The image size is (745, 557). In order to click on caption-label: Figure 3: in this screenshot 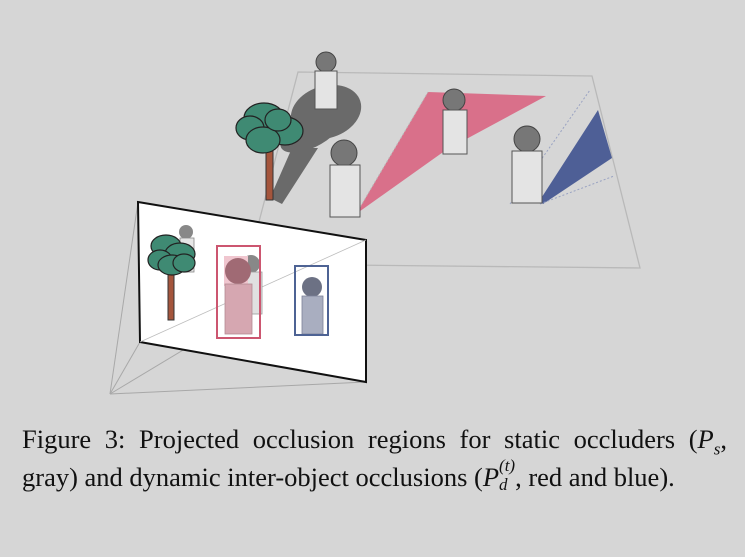, I will do `click(74, 439)`.